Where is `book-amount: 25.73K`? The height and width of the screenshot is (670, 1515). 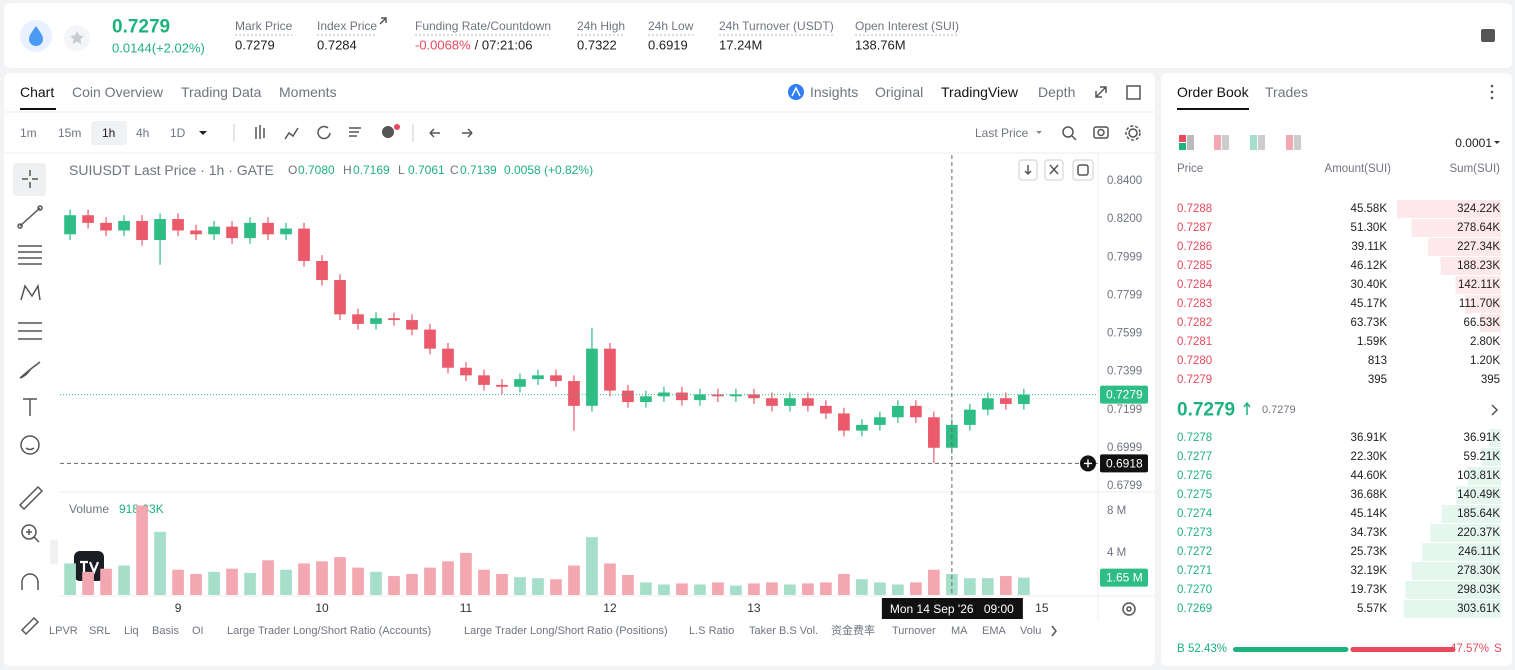 book-amount: 25.73K is located at coordinates (1369, 552).